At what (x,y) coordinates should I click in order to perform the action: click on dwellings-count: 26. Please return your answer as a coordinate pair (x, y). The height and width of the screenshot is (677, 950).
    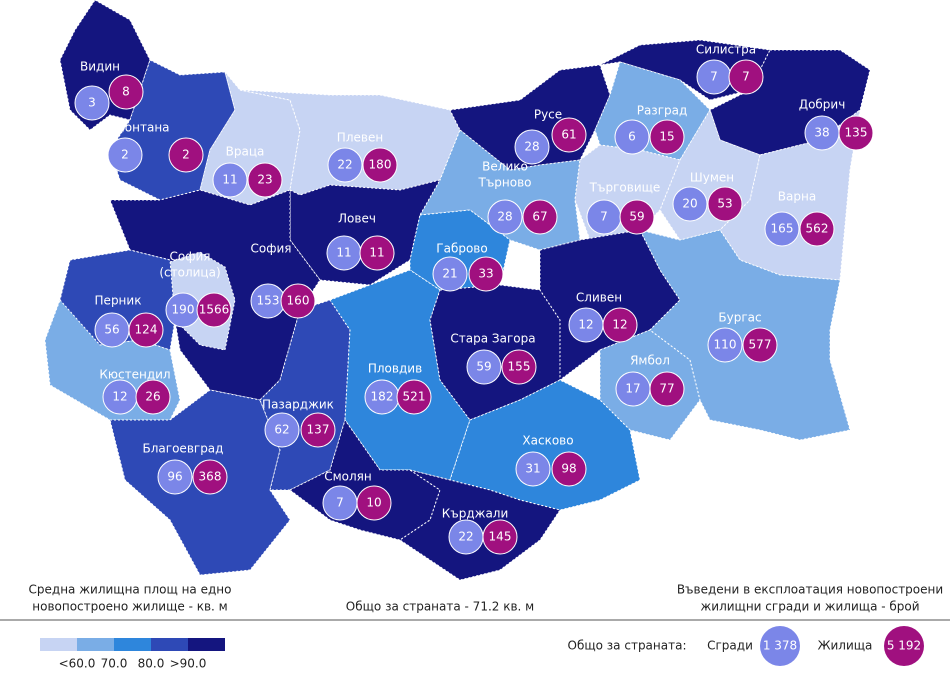
    Looking at the image, I should click on (152, 397).